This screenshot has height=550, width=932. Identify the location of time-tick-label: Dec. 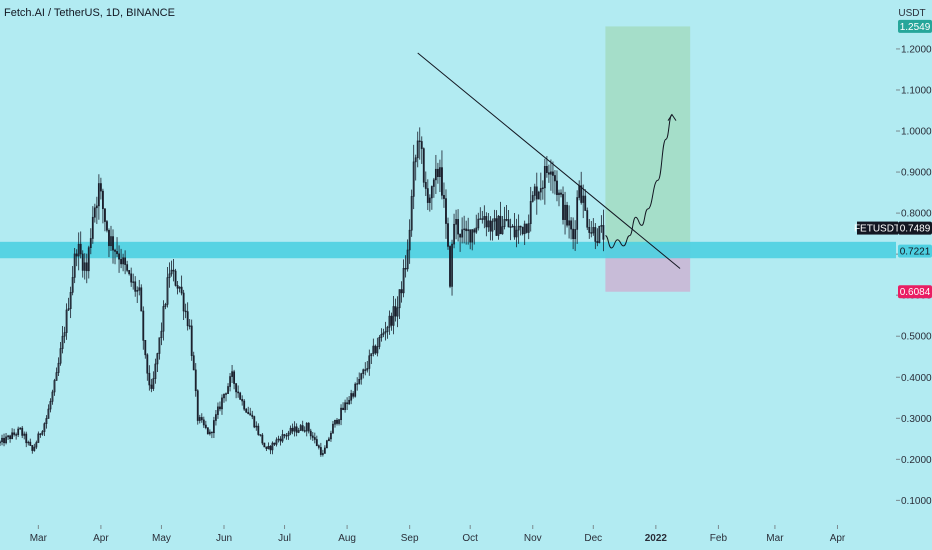
(593, 538).